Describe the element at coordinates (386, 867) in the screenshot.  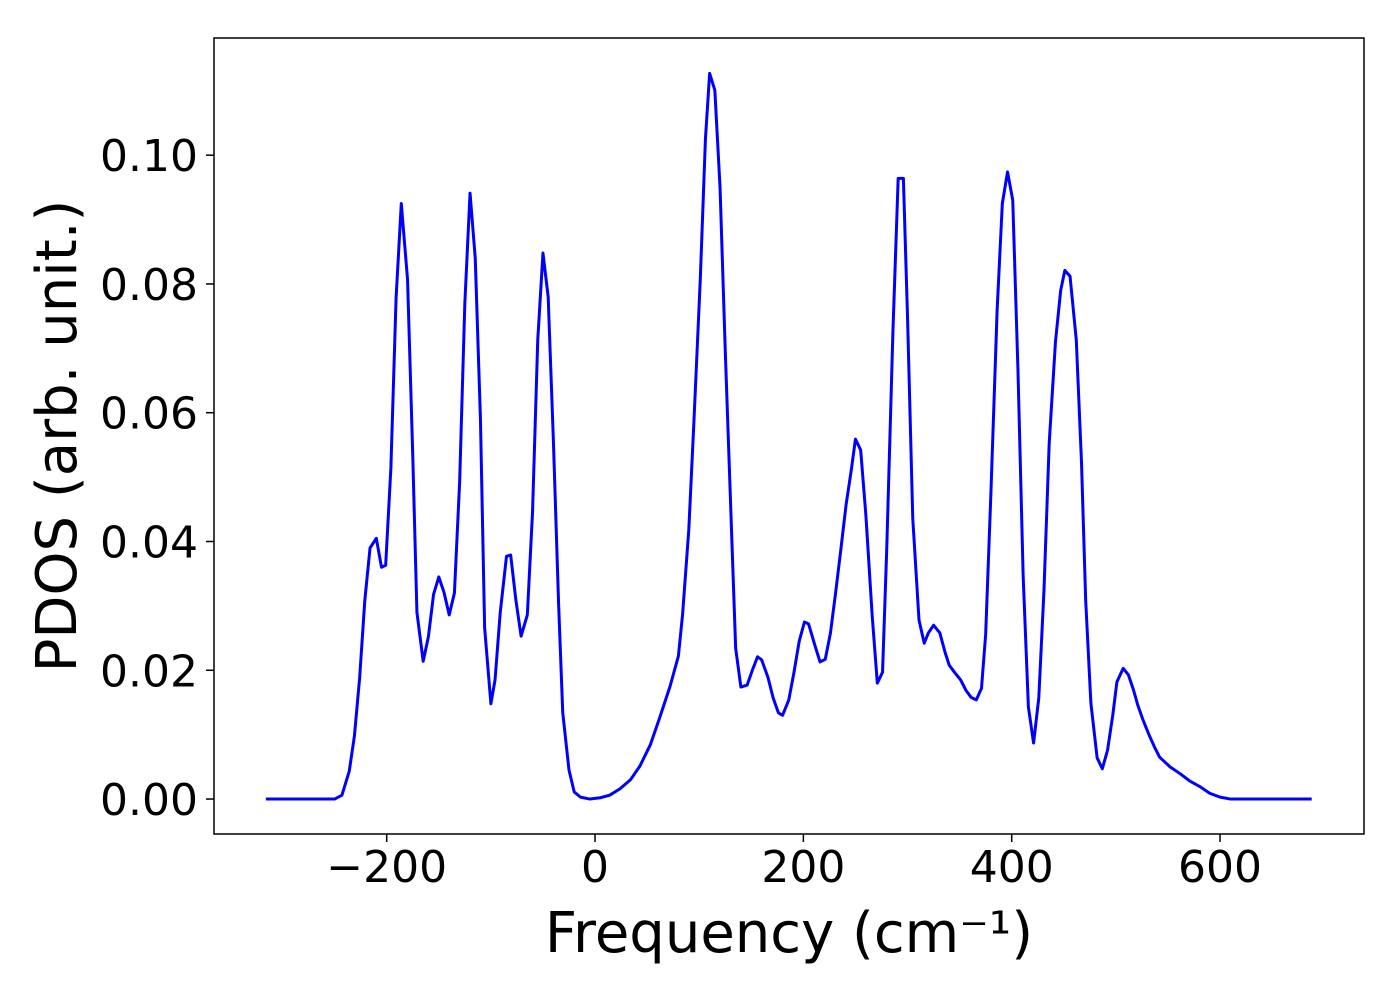
I see `x-tick-label: −200` at that location.